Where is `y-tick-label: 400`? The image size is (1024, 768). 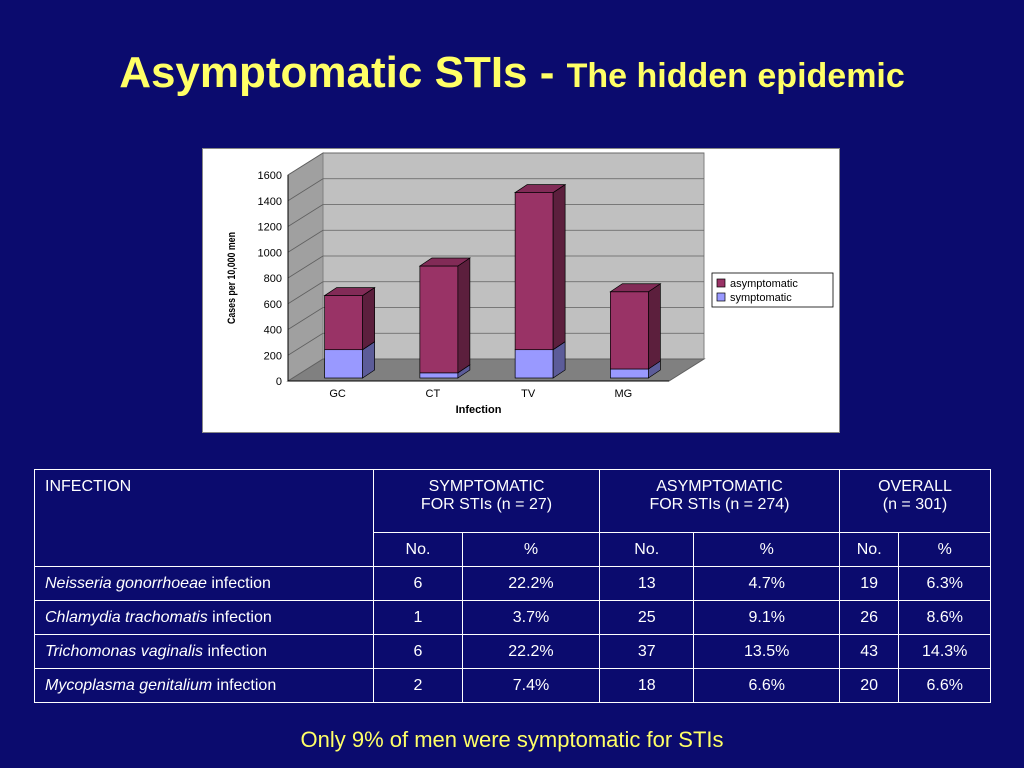 y-tick-label: 400 is located at coordinates (273, 331).